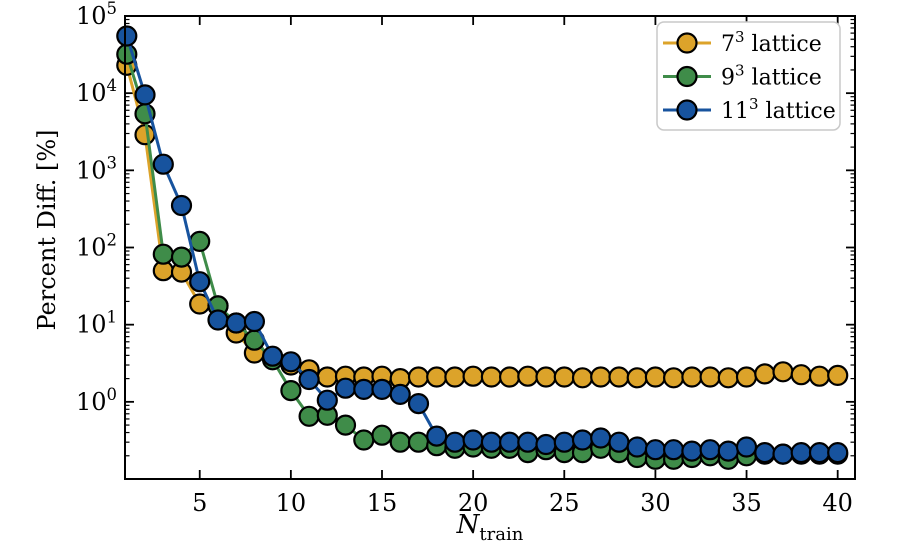 The width and height of the screenshot is (919, 560). I want to click on y-axis-label: Percent Diff. [%], so click(47, 229).